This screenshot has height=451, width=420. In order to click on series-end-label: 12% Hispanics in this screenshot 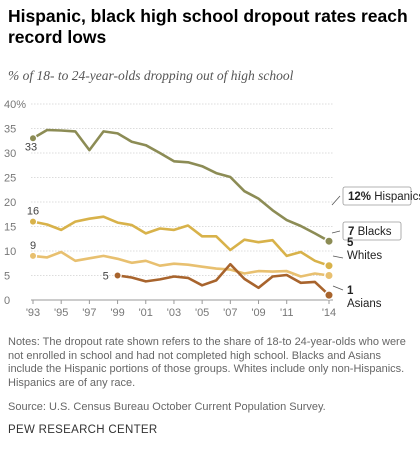, I will do `click(384, 197)`.